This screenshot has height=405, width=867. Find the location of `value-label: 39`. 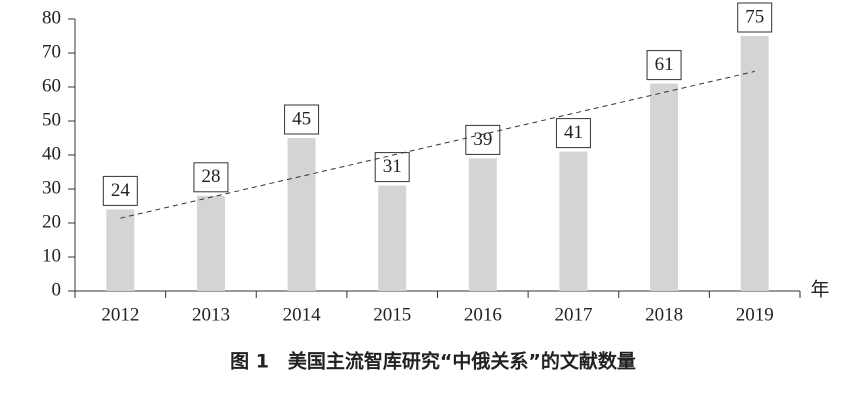

value-label: 39 is located at coordinates (482, 139).